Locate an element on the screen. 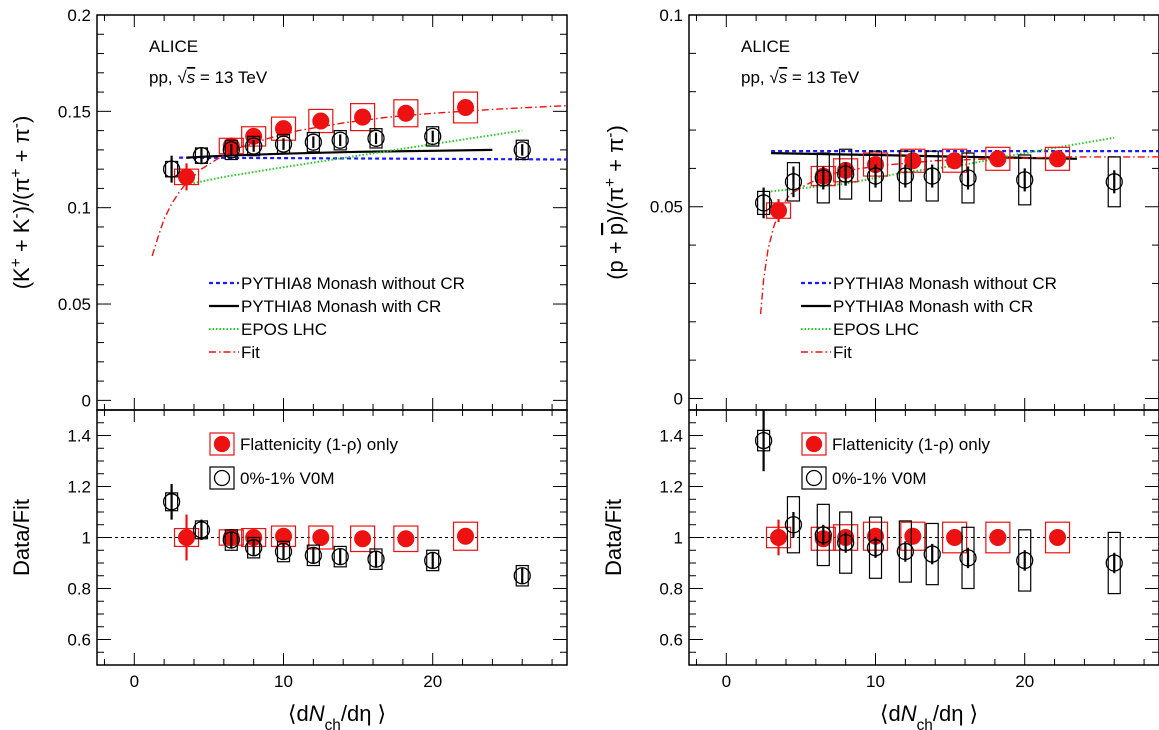 Image resolution: width=1159 pixels, height=730 pixels. legend-label: EPOS LHC is located at coordinates (284, 329).